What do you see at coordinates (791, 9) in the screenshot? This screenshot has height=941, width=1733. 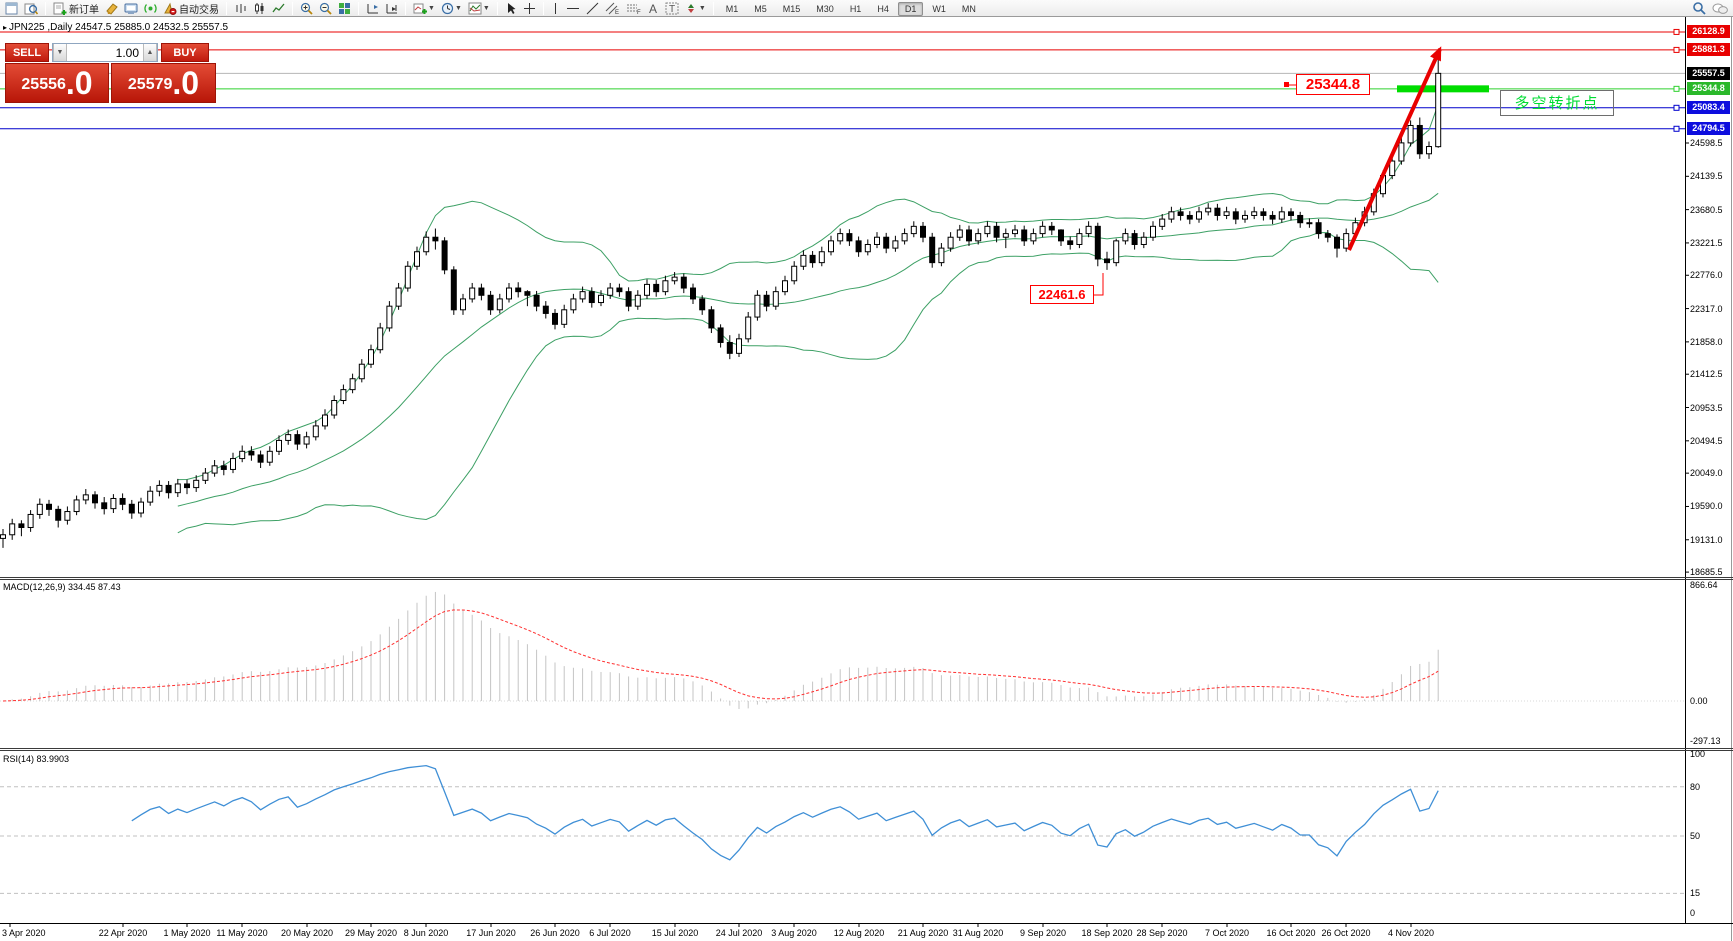 I see `tf-m15: M15` at bounding box center [791, 9].